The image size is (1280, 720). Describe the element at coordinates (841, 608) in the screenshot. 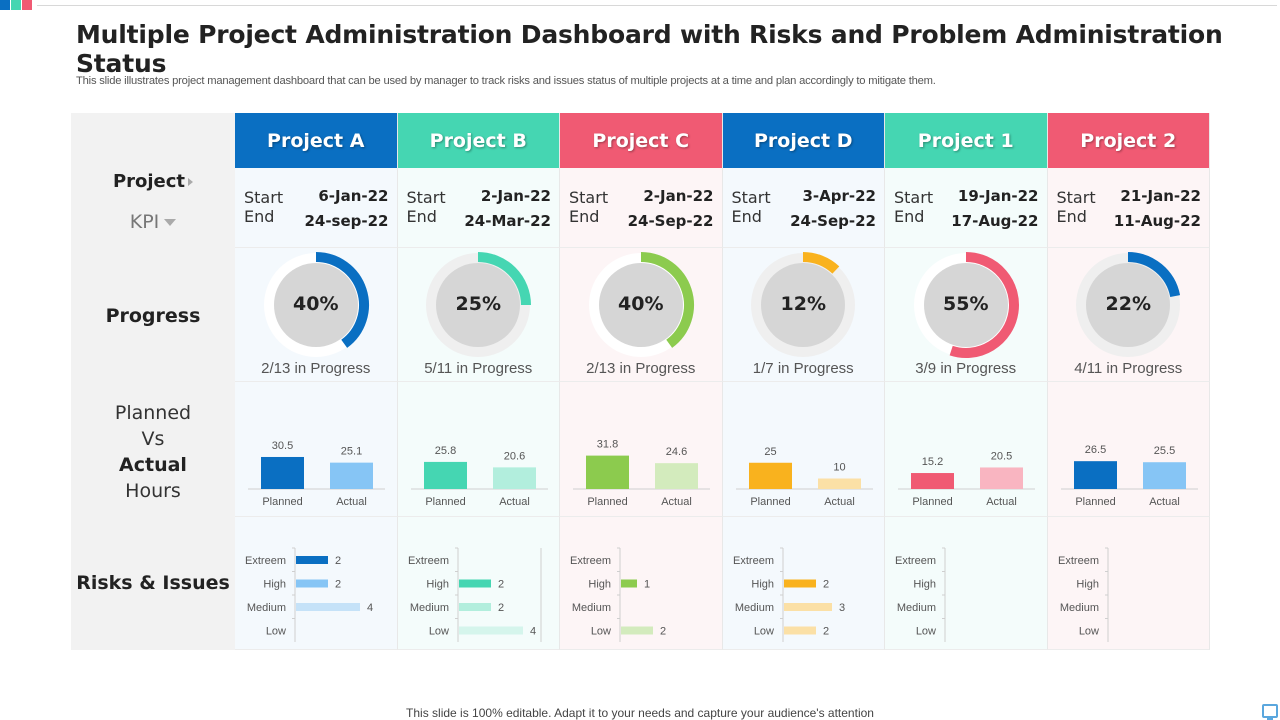

I see `risk-value-label: 3` at that location.